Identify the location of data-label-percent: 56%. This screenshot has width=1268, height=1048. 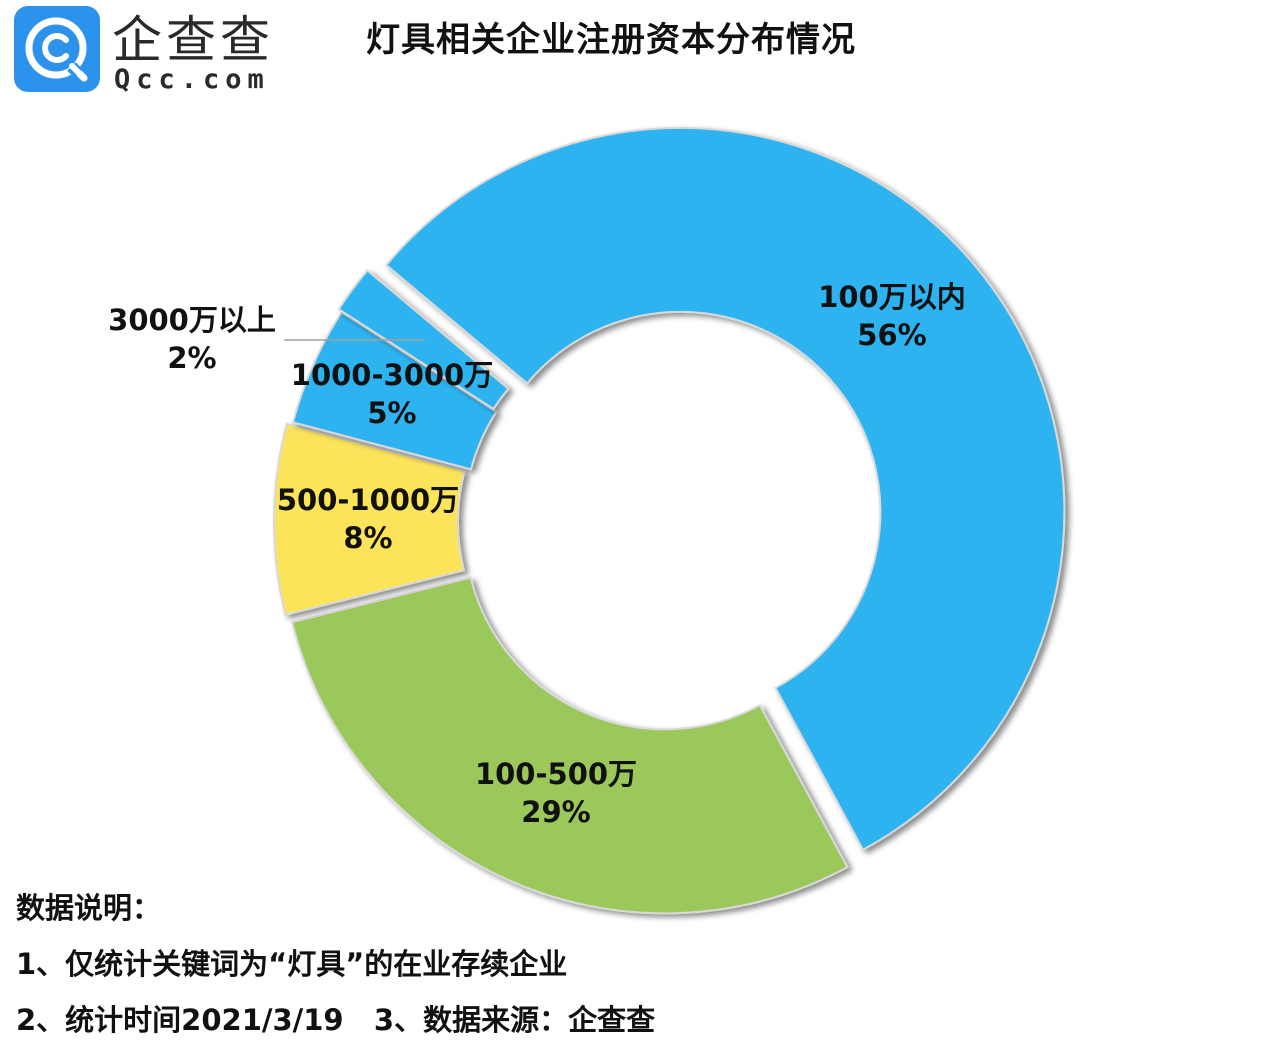
(892, 335).